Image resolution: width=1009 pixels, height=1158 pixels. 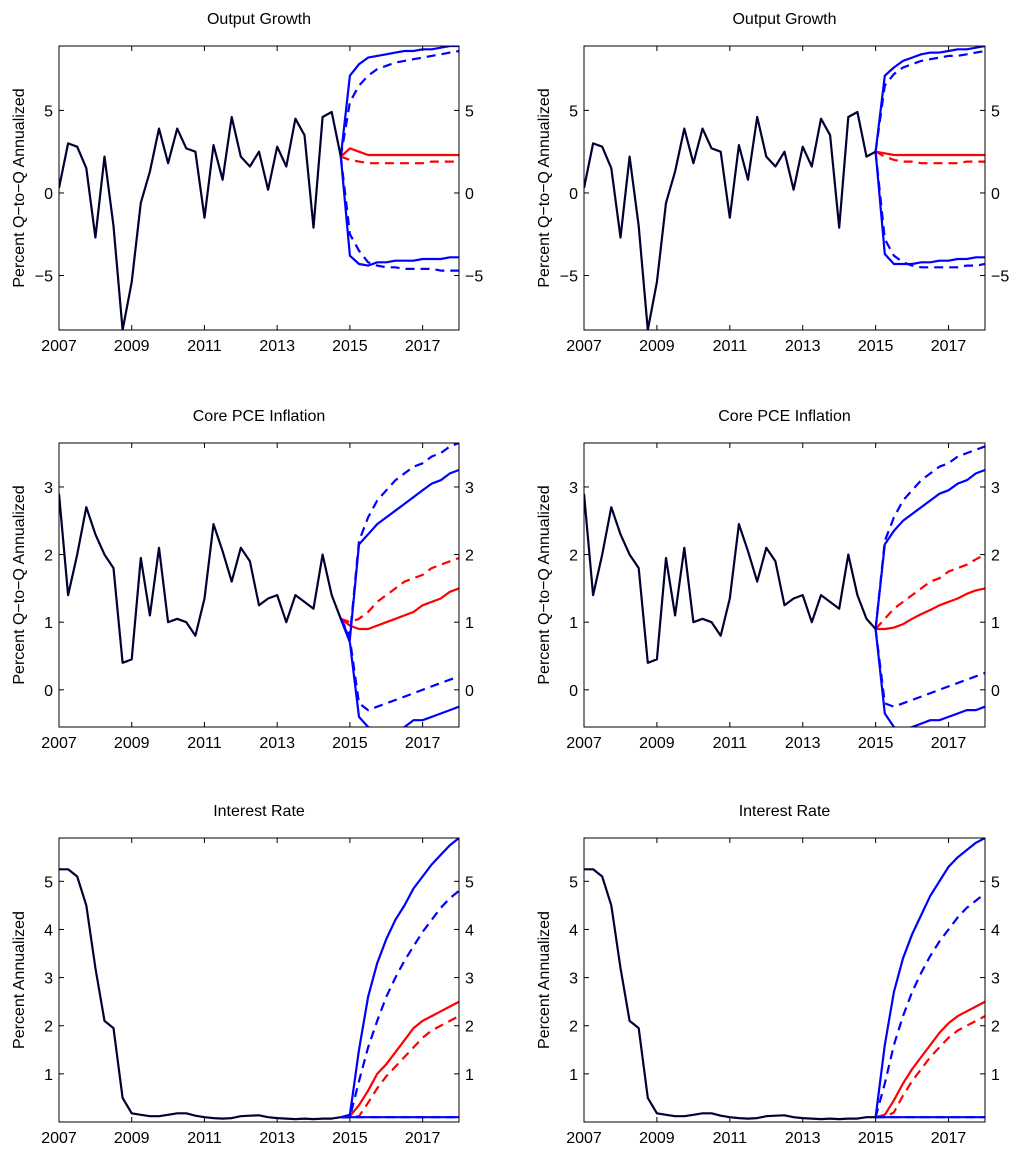 I want to click on chart-title: Interest Rate, so click(x=259, y=811).